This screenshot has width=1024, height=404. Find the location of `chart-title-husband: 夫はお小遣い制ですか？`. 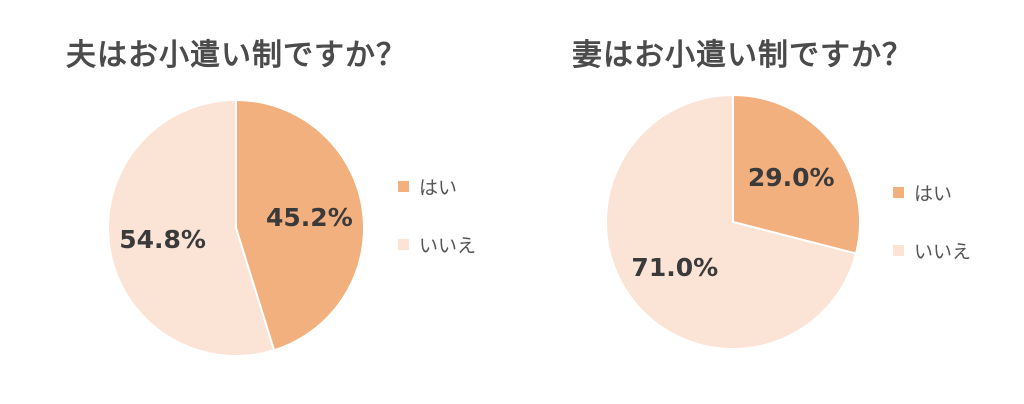

chart-title-husband: 夫はお小遣い制ですか？ is located at coordinates (236, 55).